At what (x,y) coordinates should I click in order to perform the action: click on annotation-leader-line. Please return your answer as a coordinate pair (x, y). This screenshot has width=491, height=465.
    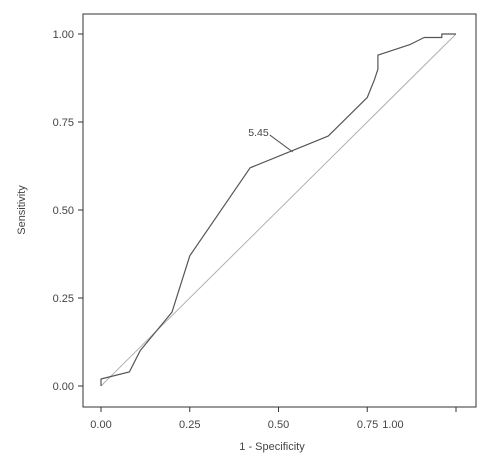
    Looking at the image, I should click on (281, 143).